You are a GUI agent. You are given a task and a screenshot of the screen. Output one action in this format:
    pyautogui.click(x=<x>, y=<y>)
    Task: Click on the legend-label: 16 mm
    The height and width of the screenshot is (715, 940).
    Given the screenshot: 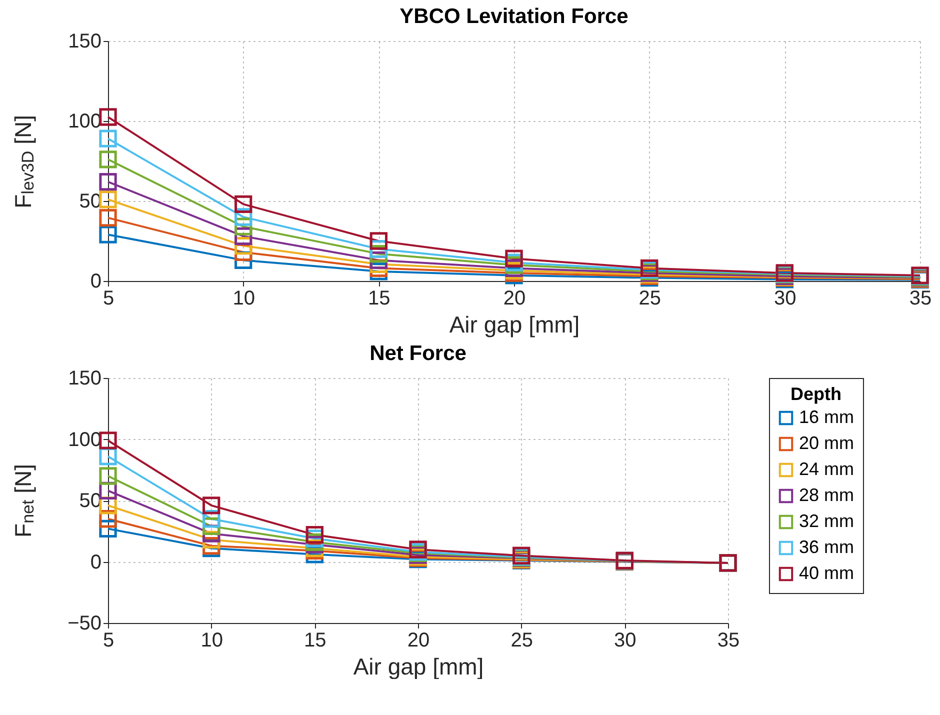 What is the action you would take?
    pyautogui.click(x=826, y=417)
    